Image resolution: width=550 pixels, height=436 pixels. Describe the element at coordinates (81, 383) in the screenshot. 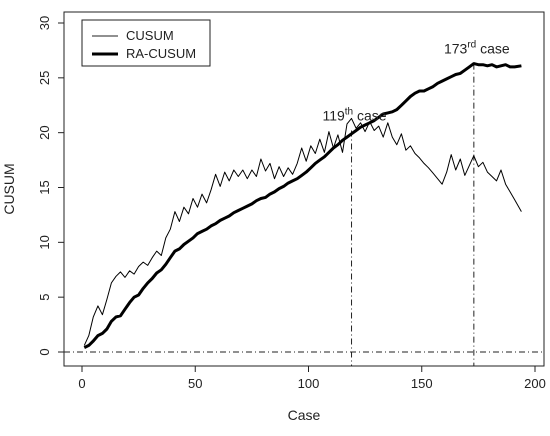

I see `x-tick-label: 0` at that location.